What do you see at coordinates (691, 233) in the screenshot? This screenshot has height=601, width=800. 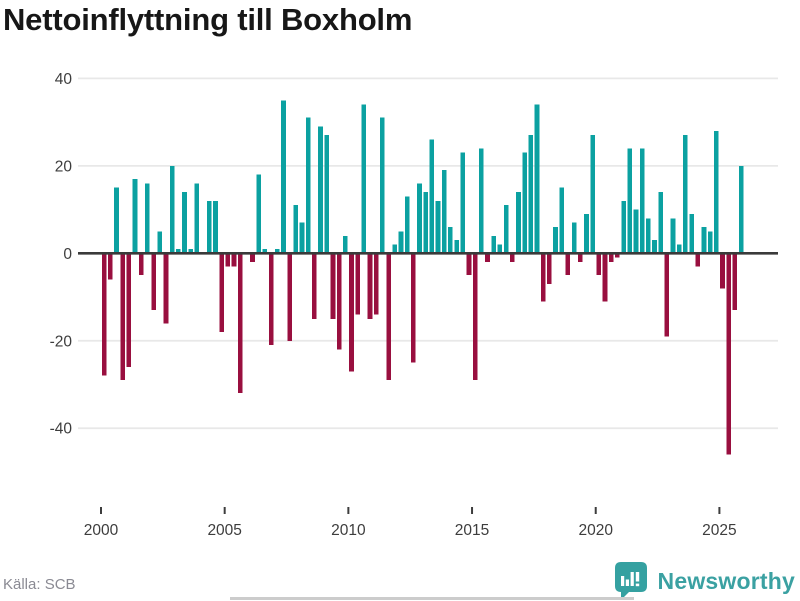 I see `bar-2023-q4` at bounding box center [691, 233].